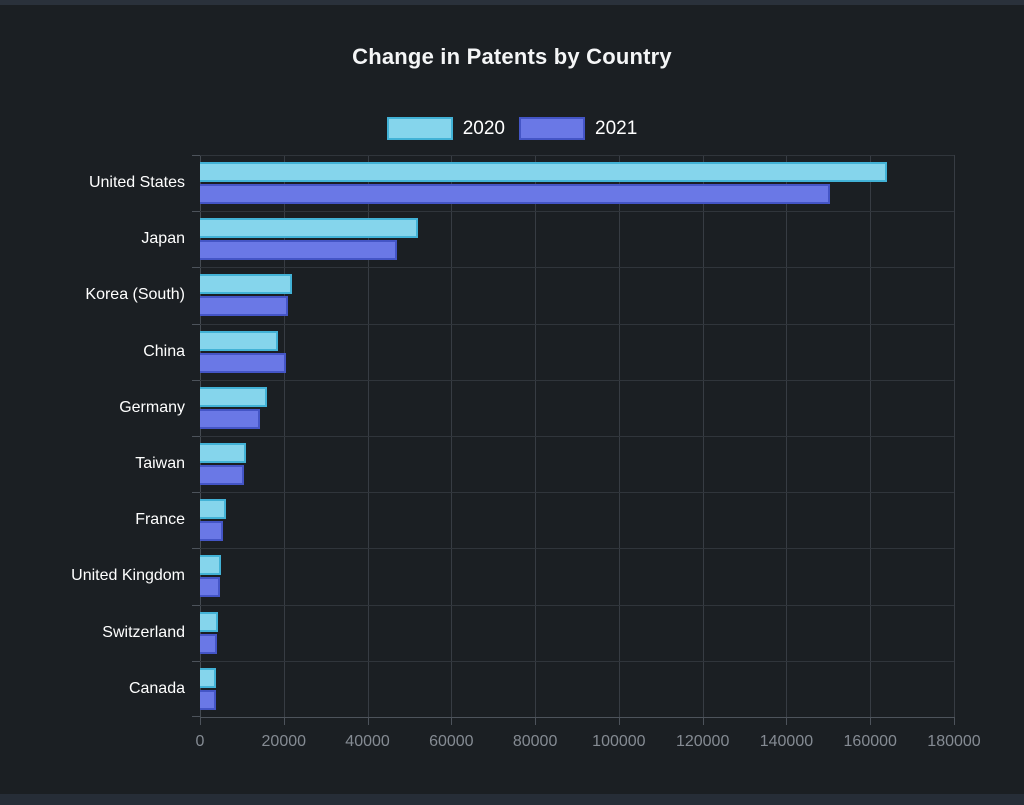 The image size is (1024, 805). Describe the element at coordinates (512, 56) in the screenshot. I see `chart-title: Change in Patents by Country` at that location.